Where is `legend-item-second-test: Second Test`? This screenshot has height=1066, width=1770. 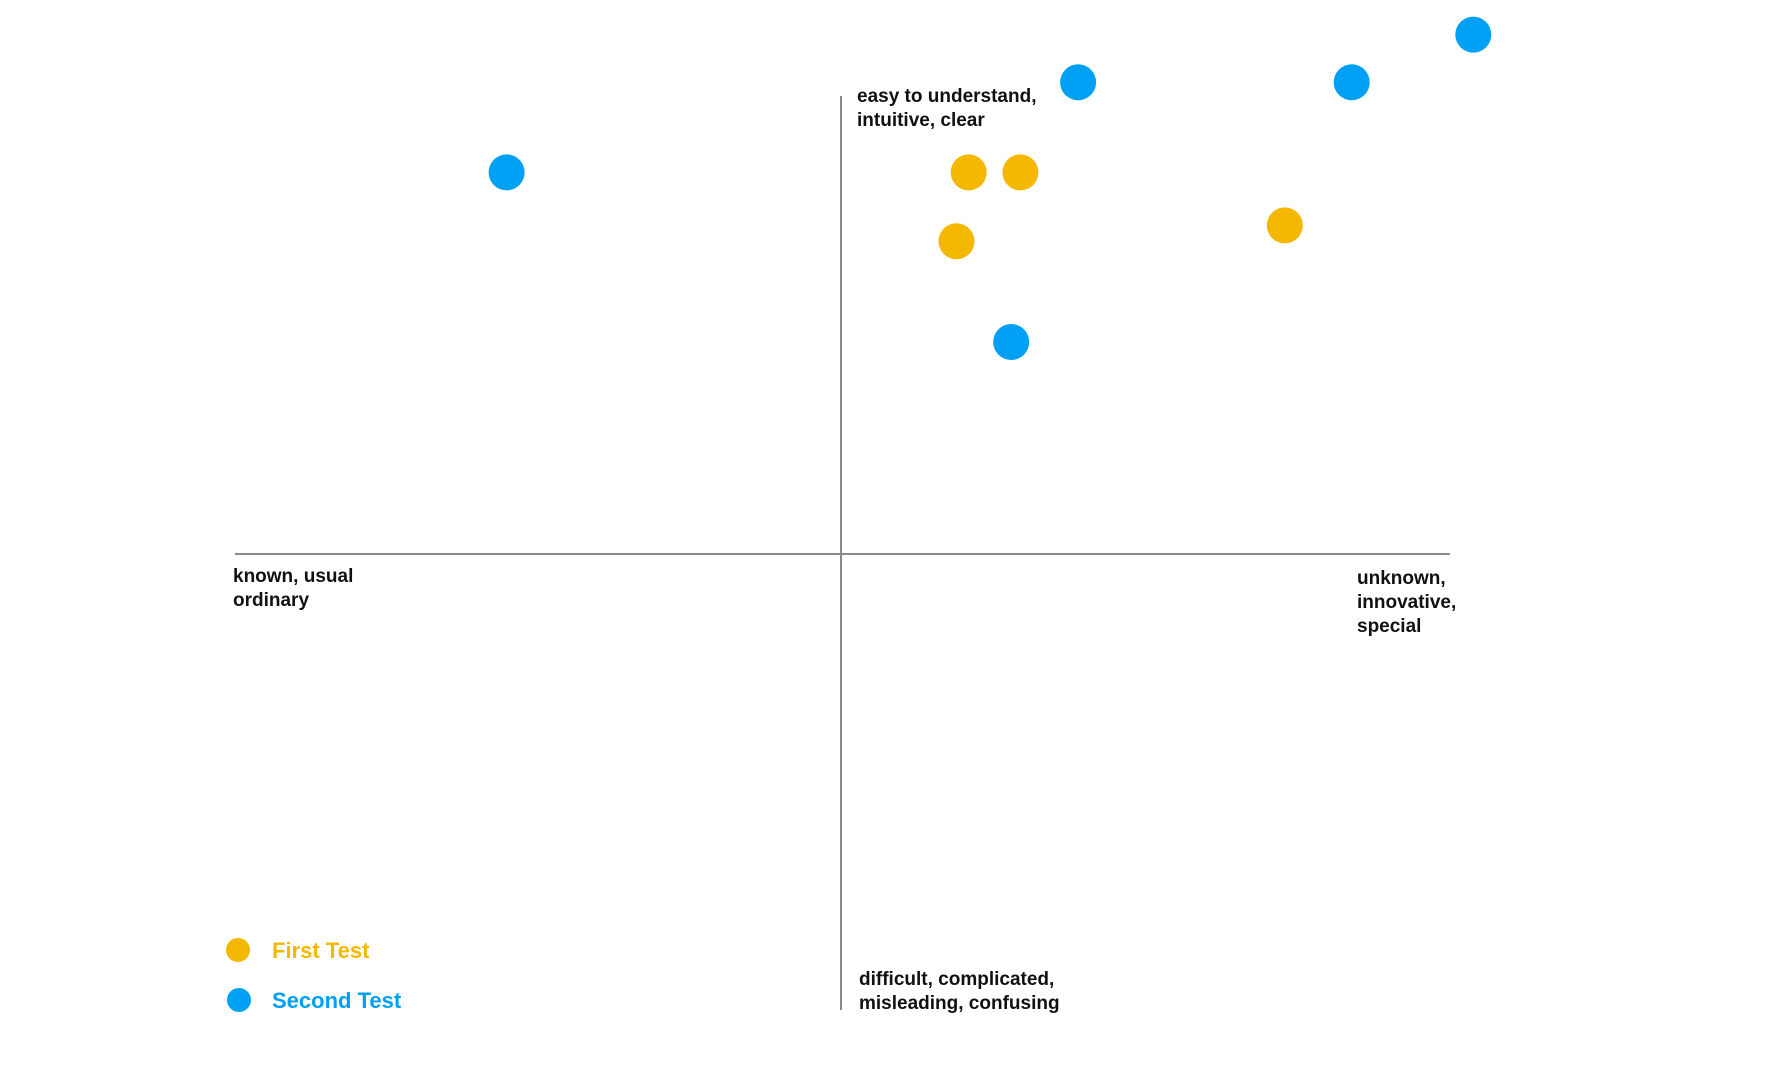 legend-item-second-test: Second Test is located at coordinates (314, 1000).